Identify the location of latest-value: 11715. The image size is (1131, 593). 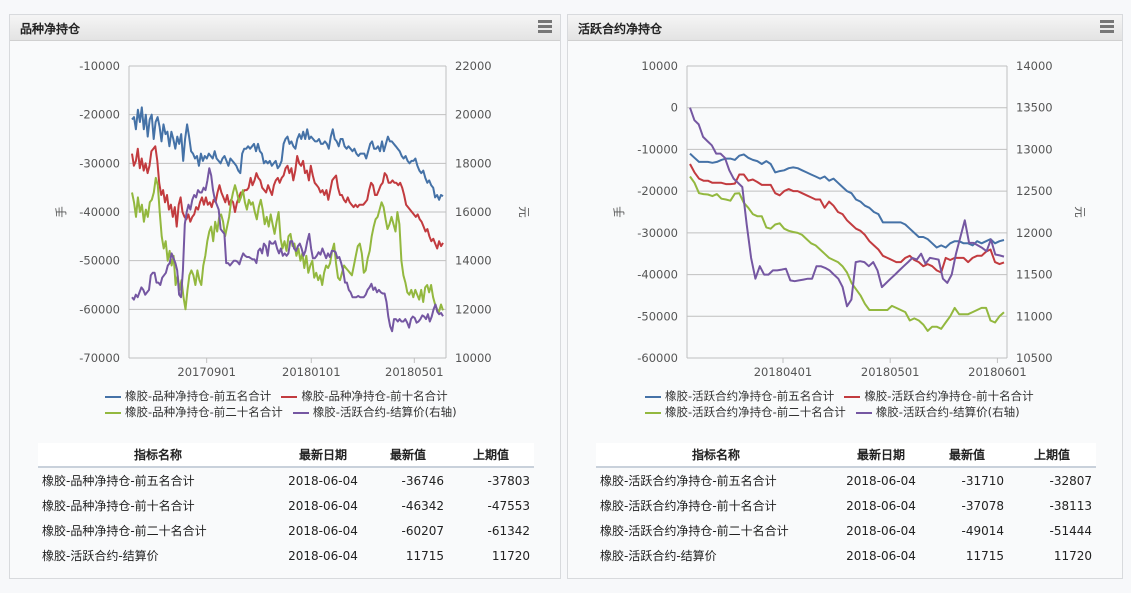
(424, 555).